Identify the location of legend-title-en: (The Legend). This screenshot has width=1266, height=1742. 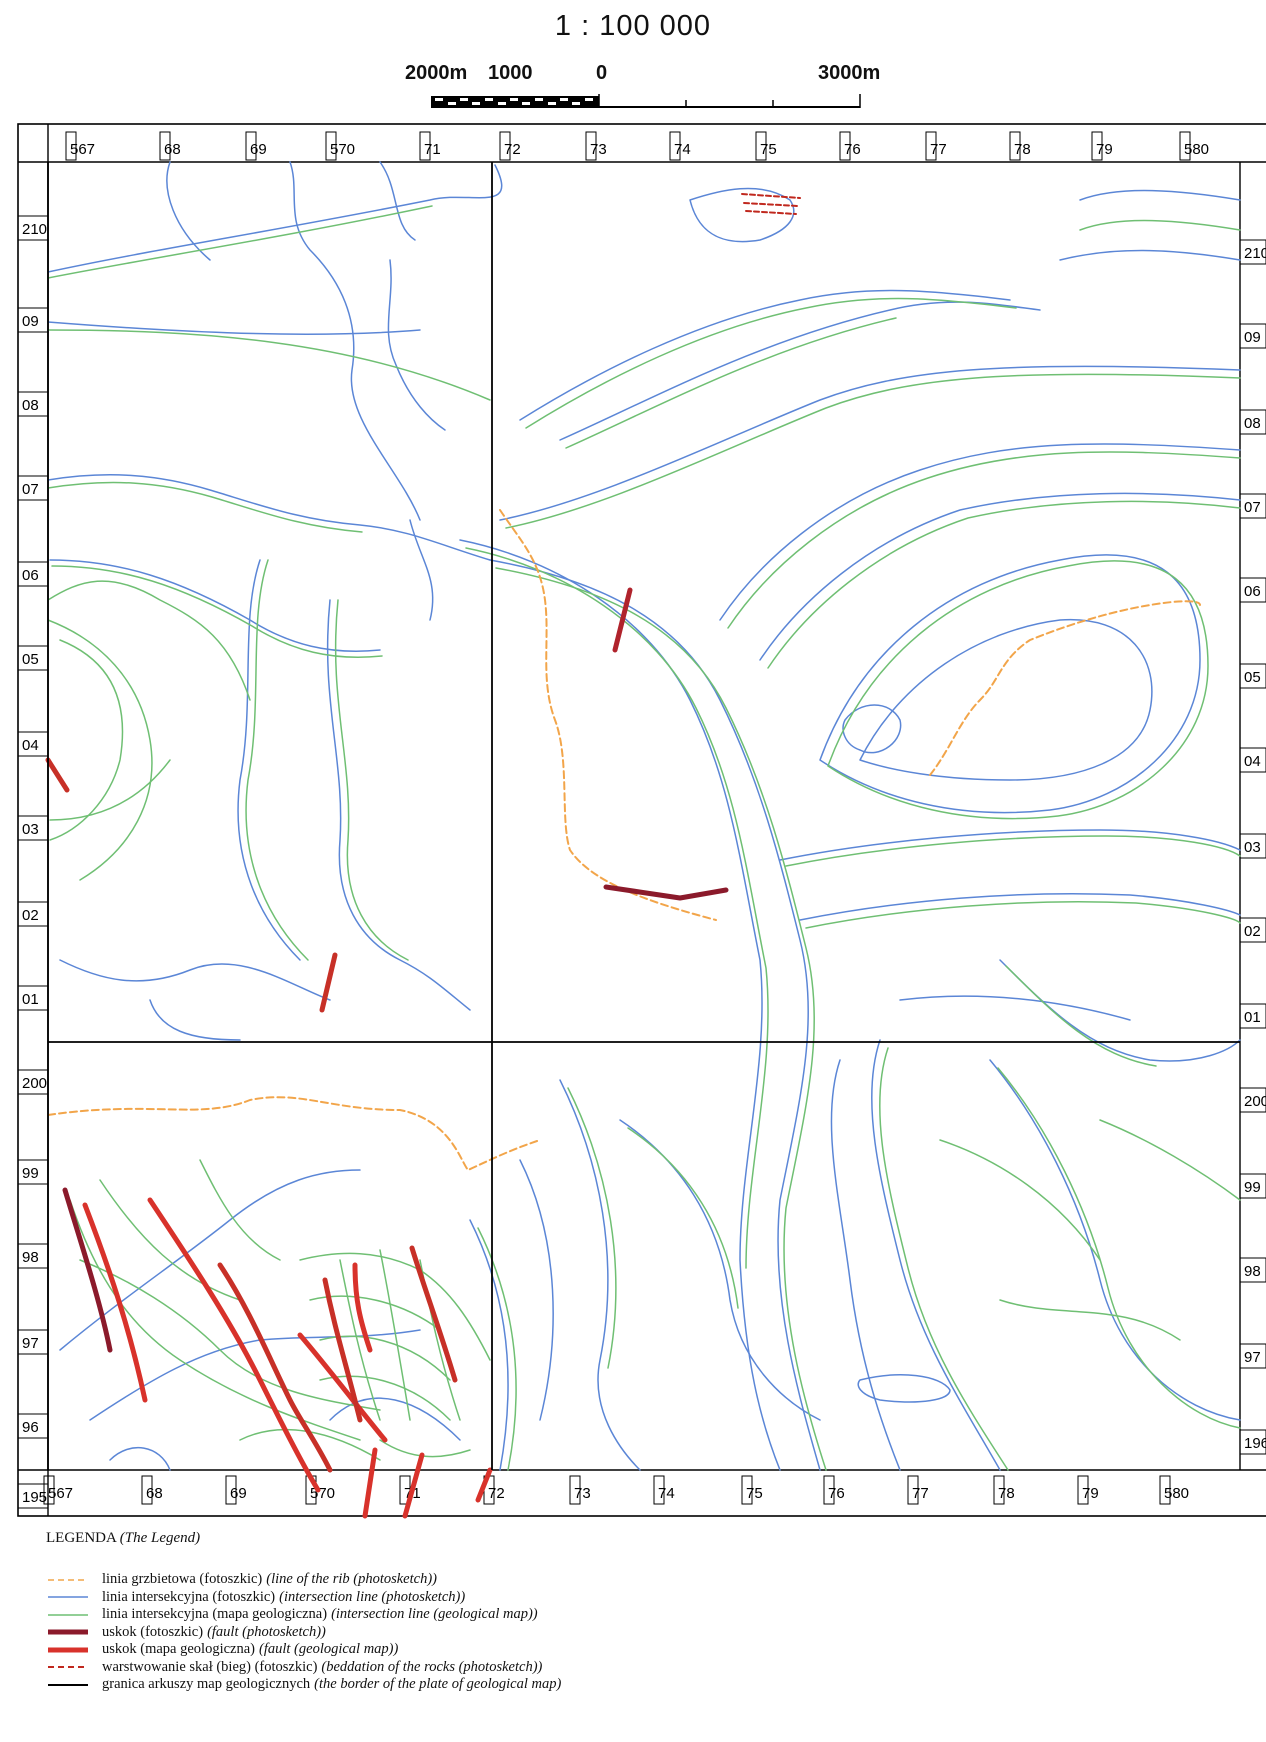
(160, 1538).